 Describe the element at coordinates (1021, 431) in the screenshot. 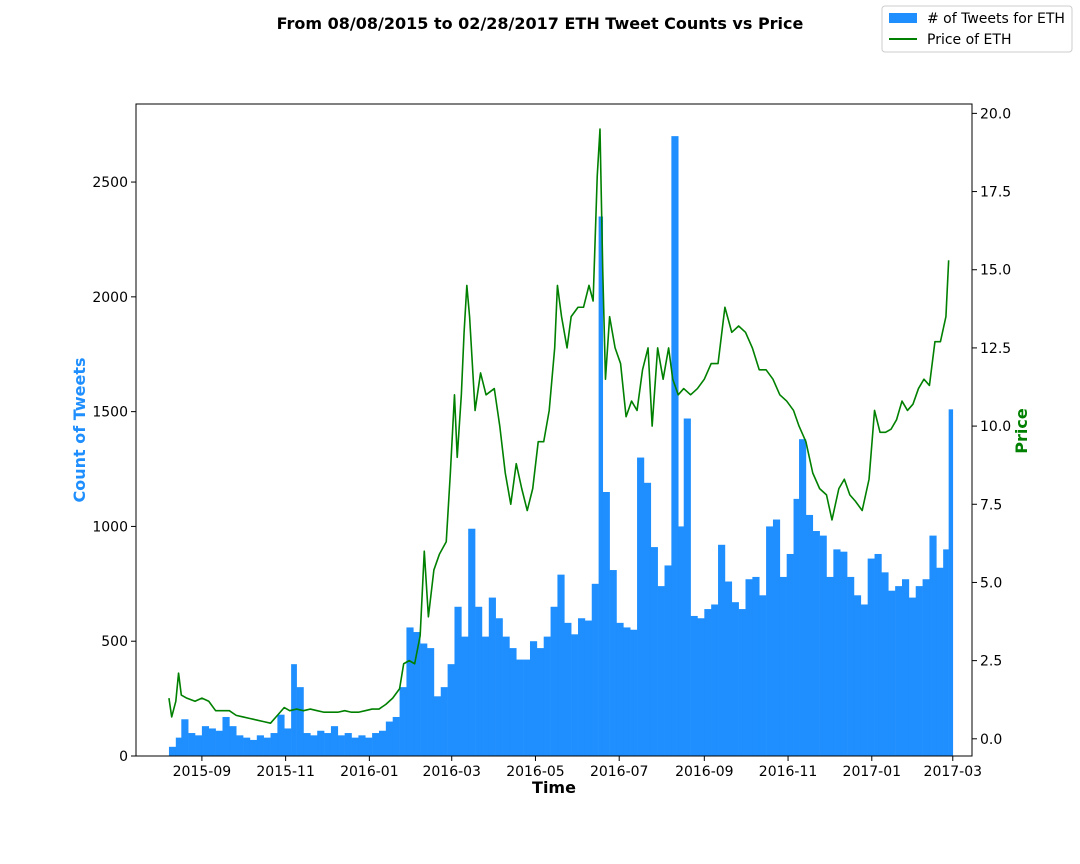

I see `y-right-axis-label: Price` at that location.